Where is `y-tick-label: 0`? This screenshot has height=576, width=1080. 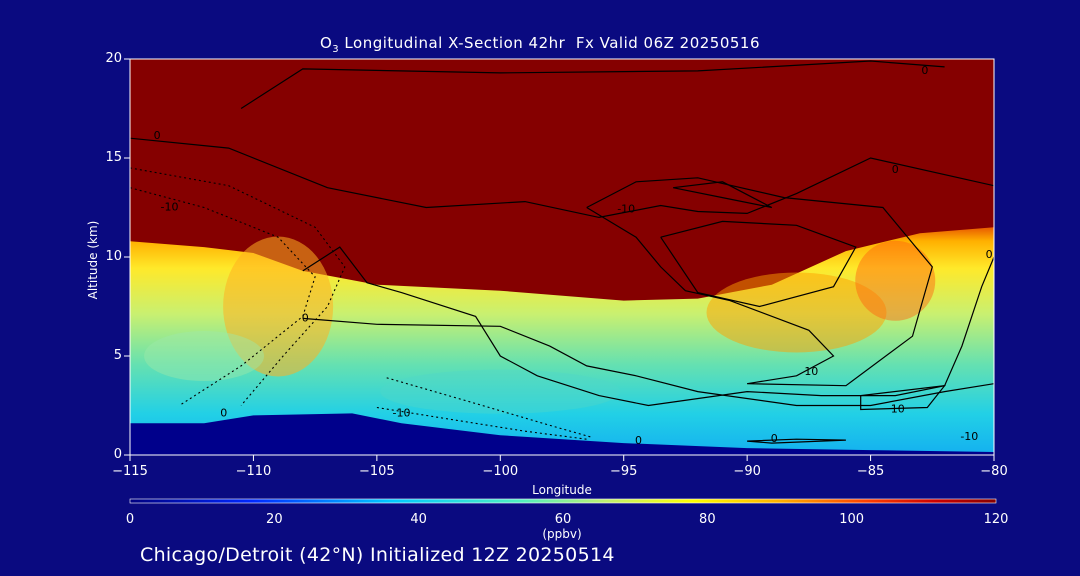 y-tick-label: 0 is located at coordinates (117, 454).